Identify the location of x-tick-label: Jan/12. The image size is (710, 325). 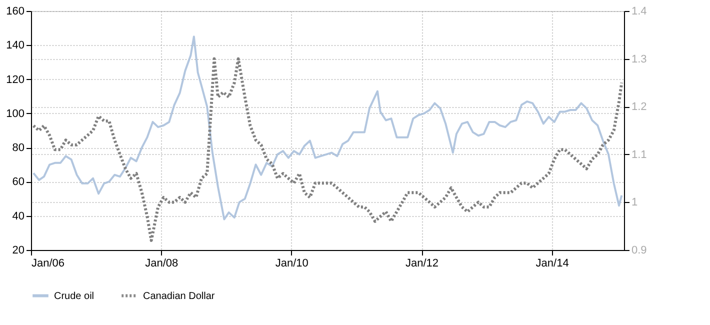
(422, 264).